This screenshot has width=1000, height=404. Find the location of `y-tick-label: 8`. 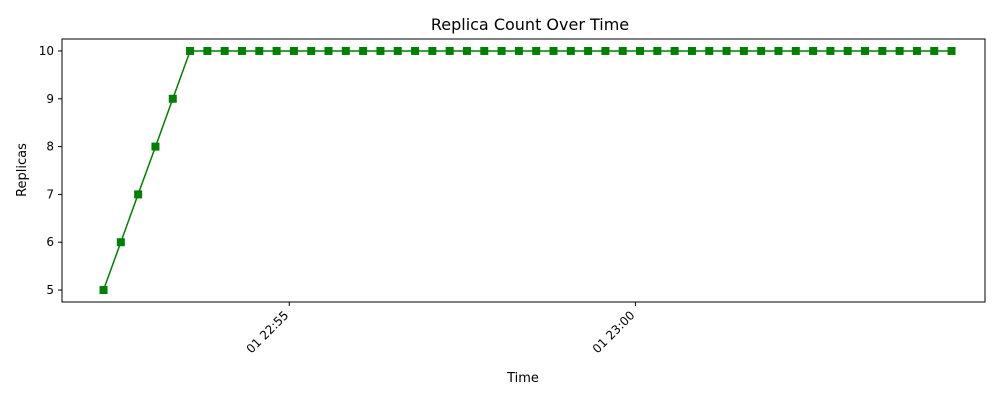

y-tick-label: 8 is located at coordinates (50, 147).